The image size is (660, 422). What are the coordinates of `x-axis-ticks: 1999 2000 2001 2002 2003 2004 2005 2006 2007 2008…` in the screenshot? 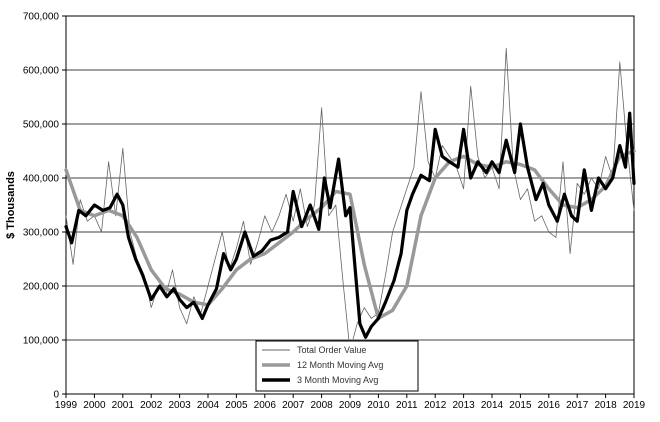 It's located at (350, 402).